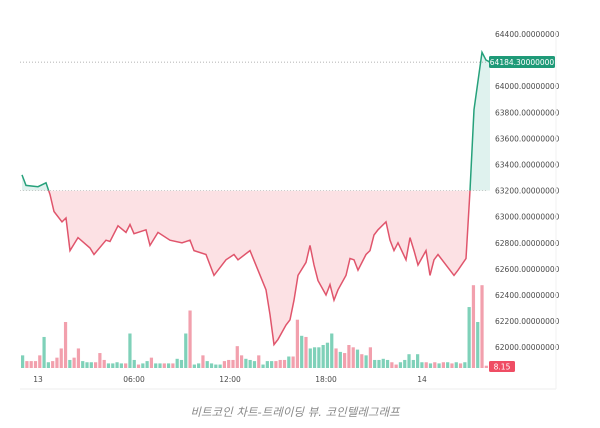 The width and height of the screenshot is (600, 428). What do you see at coordinates (527, 112) in the screenshot?
I see `y-tick-label: 63800.00000000` at bounding box center [527, 112].